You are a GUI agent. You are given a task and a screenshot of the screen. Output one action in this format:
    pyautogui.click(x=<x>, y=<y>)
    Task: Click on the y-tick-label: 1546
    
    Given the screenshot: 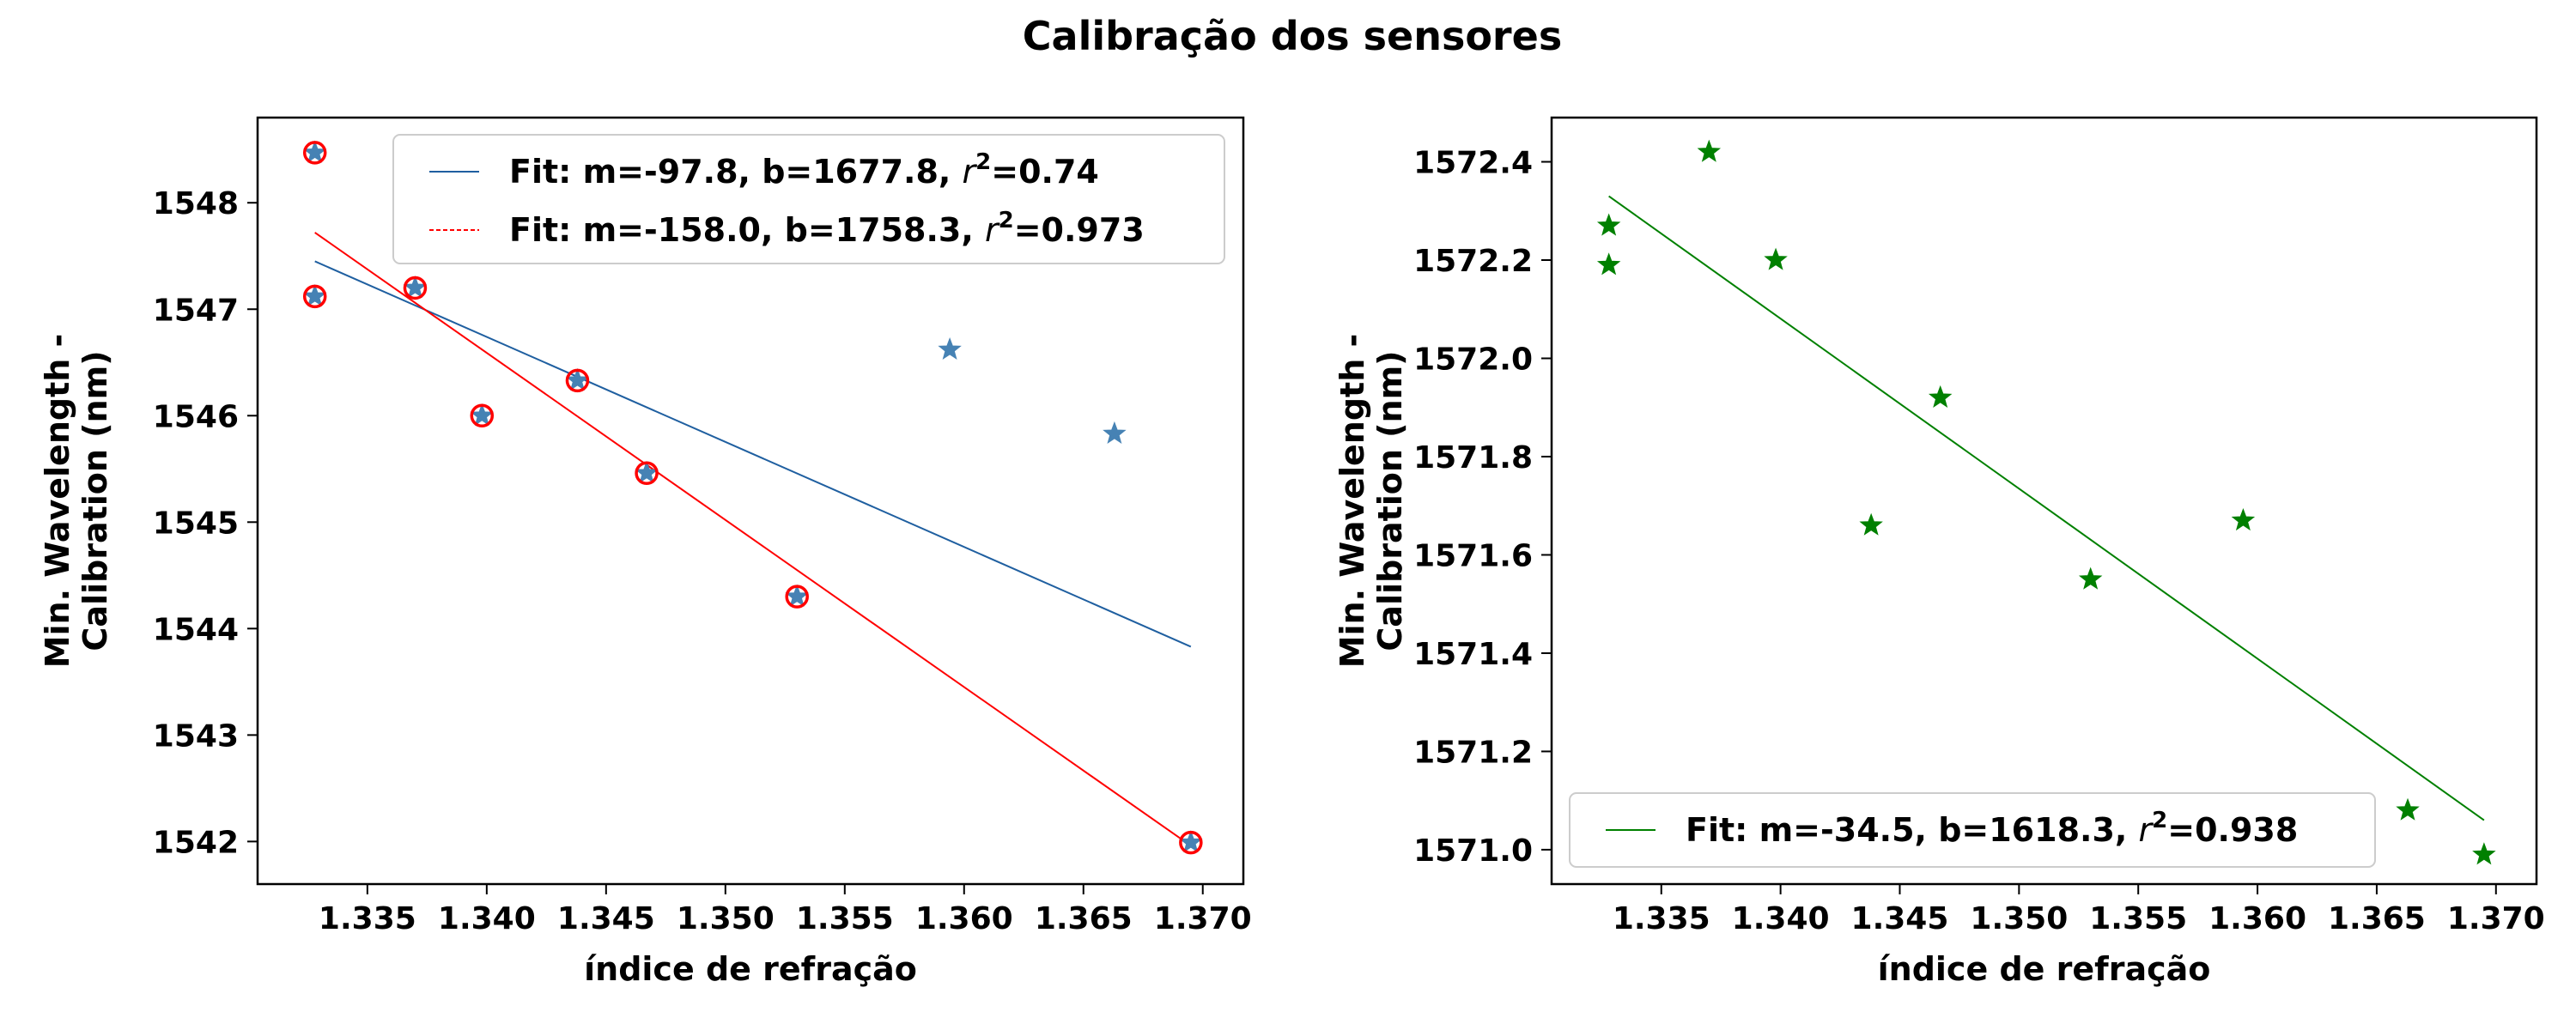 What is the action you would take?
    pyautogui.click(x=196, y=416)
    